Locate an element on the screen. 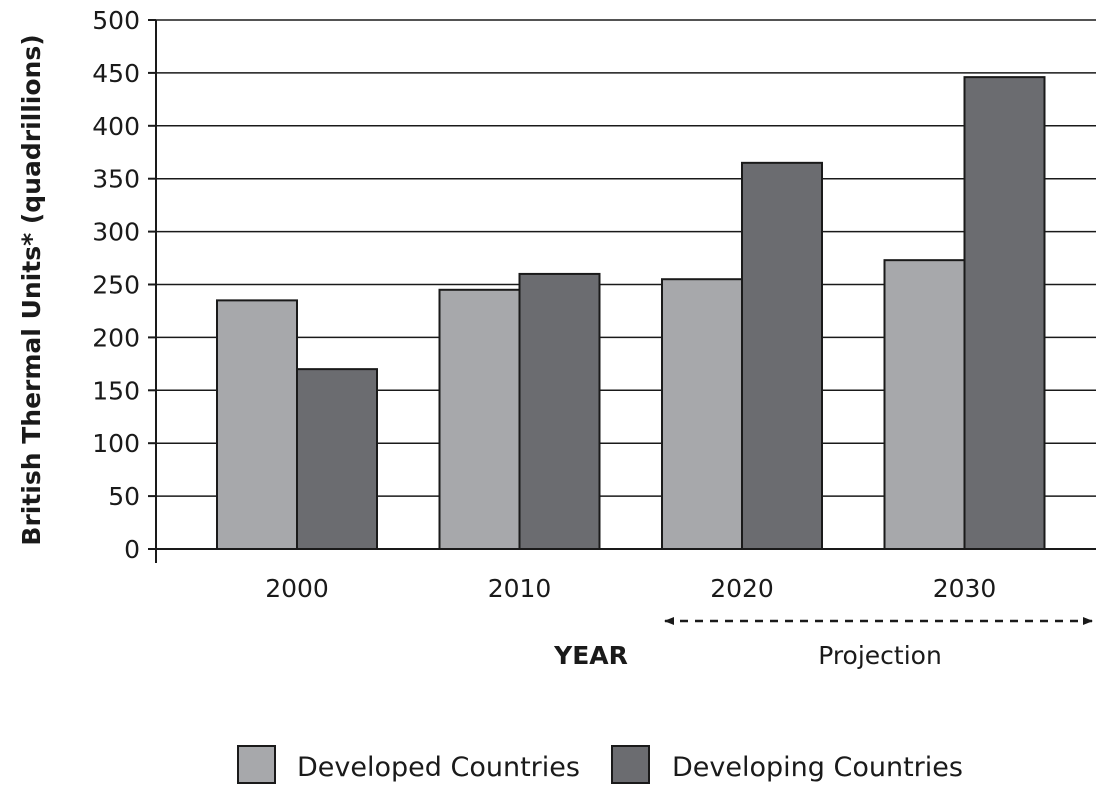 This screenshot has height=787, width=1096. x-tick-label: 2010 is located at coordinates (520, 588).